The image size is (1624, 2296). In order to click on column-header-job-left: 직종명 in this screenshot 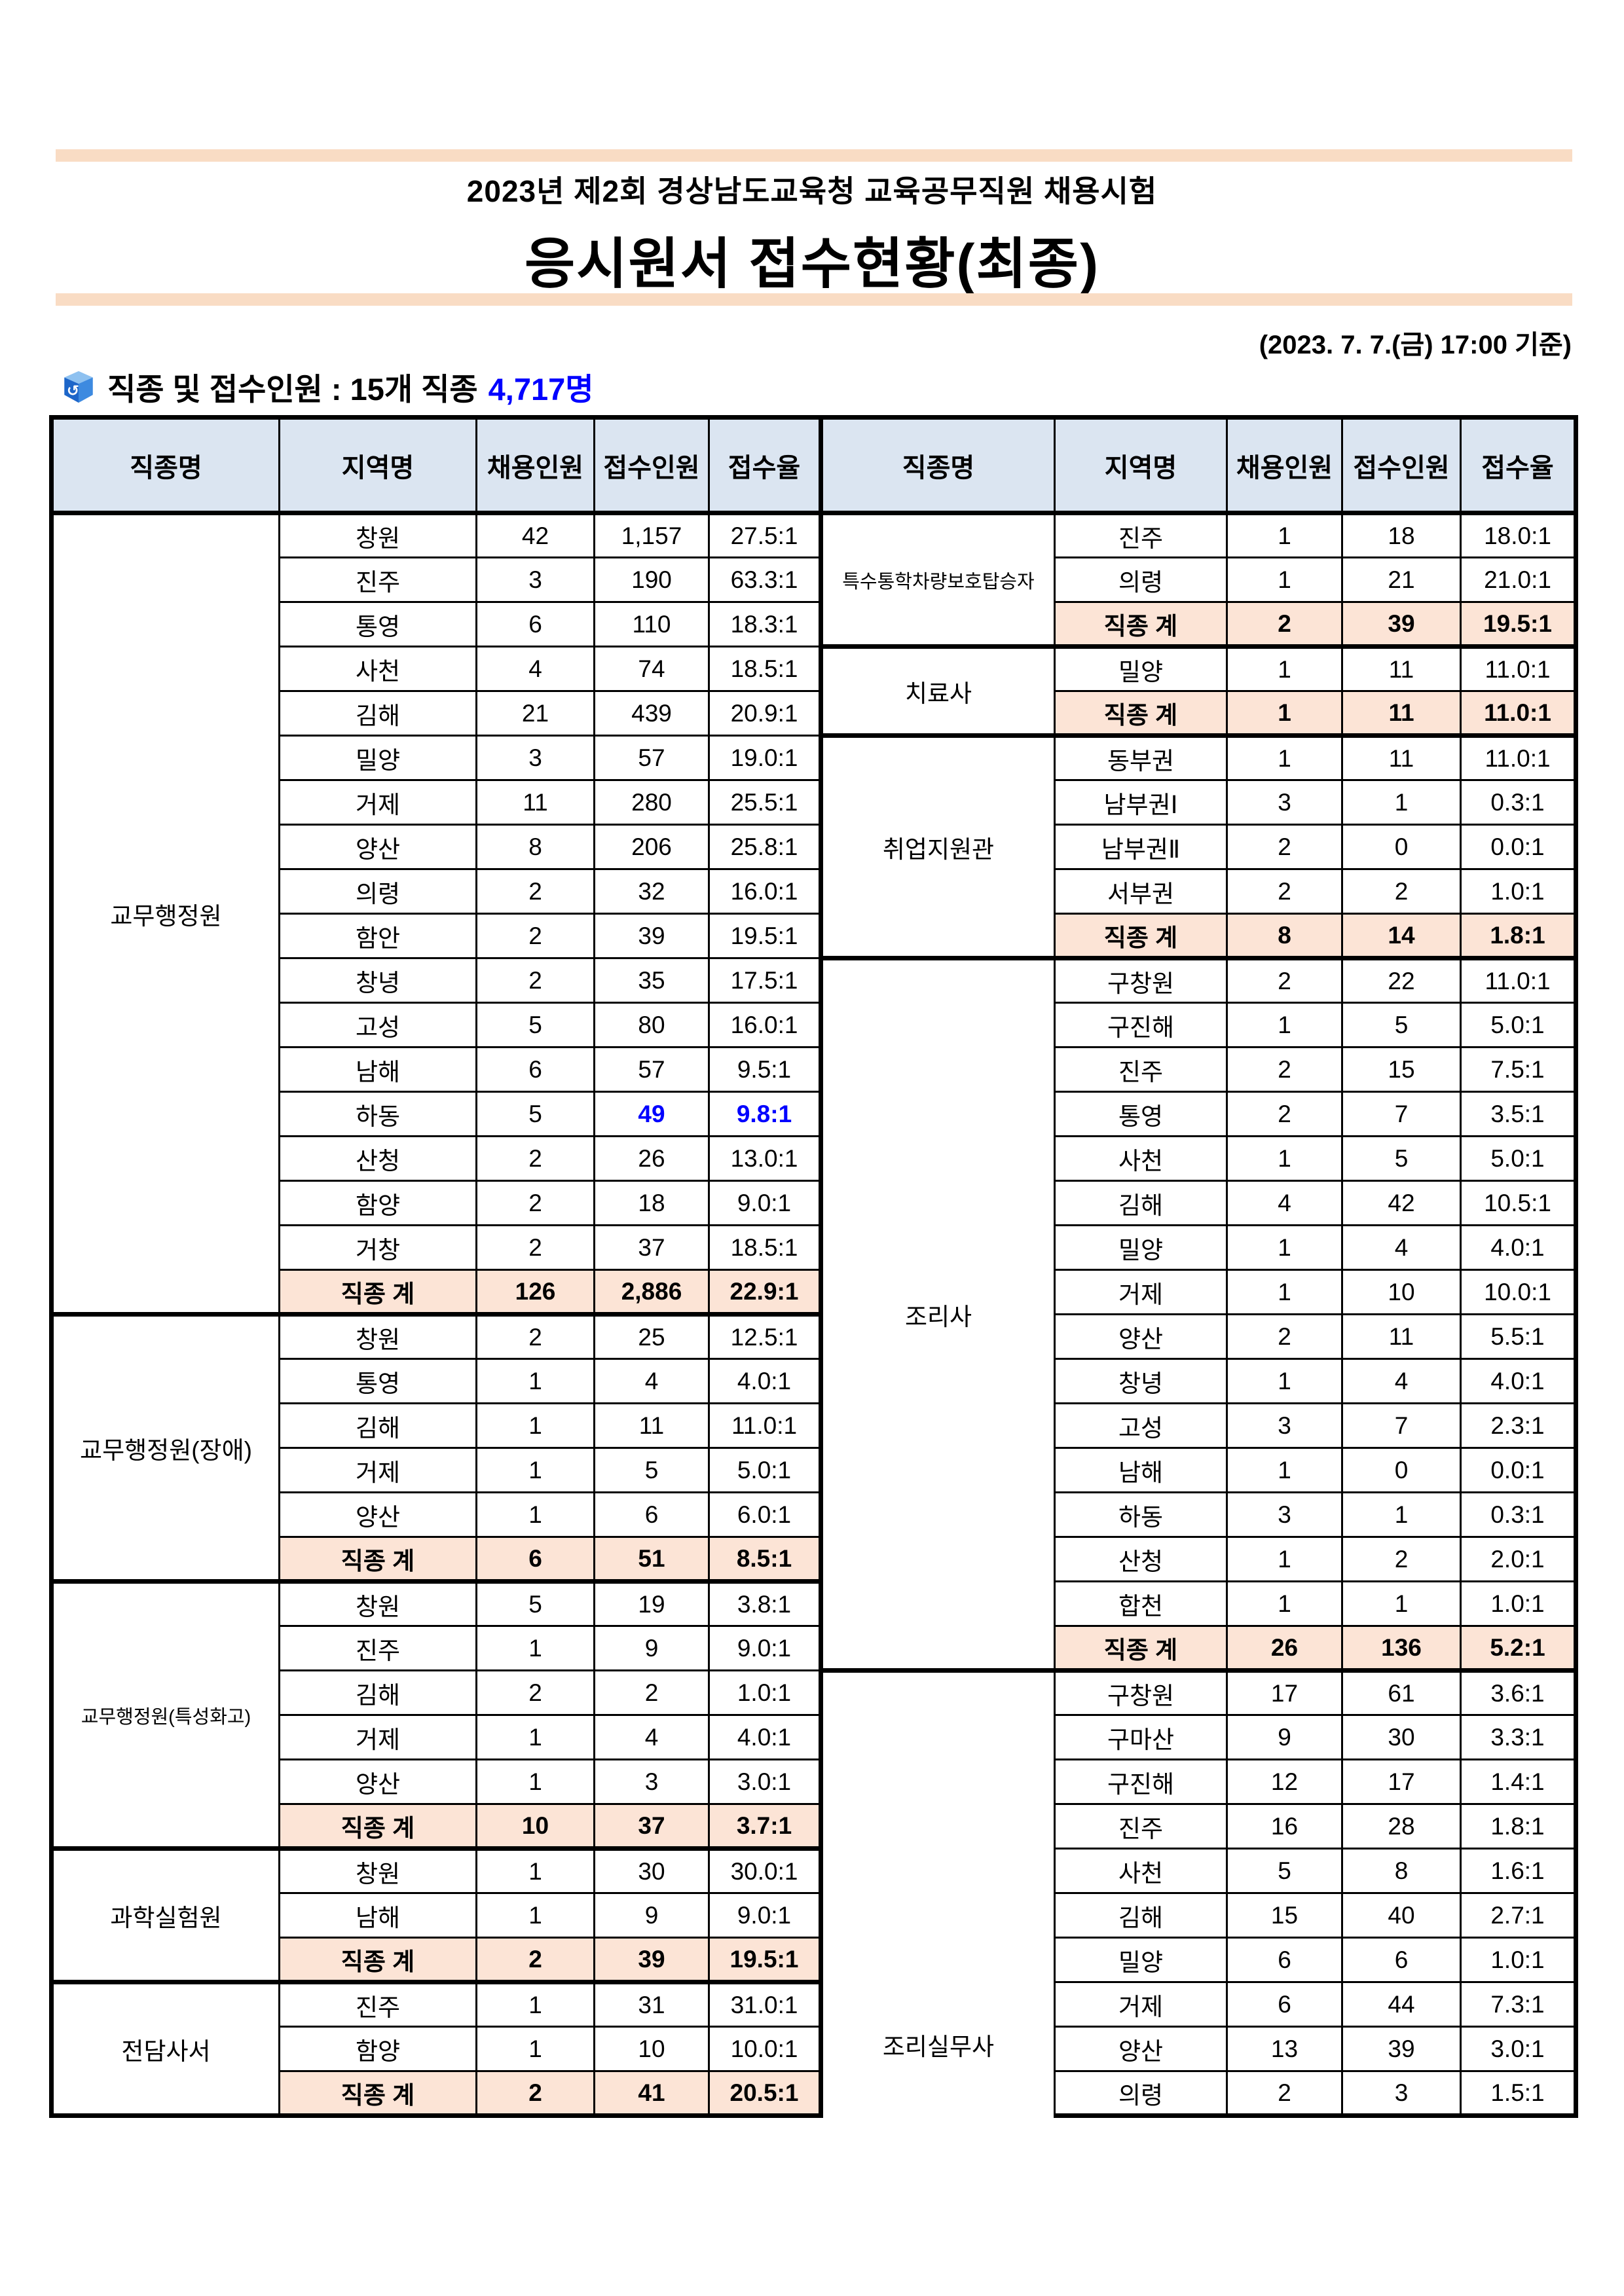, I will do `click(164, 465)`.